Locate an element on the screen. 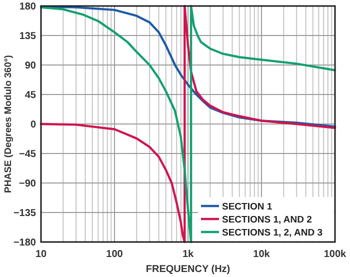  x-tick-label: 100k is located at coordinates (335, 254).